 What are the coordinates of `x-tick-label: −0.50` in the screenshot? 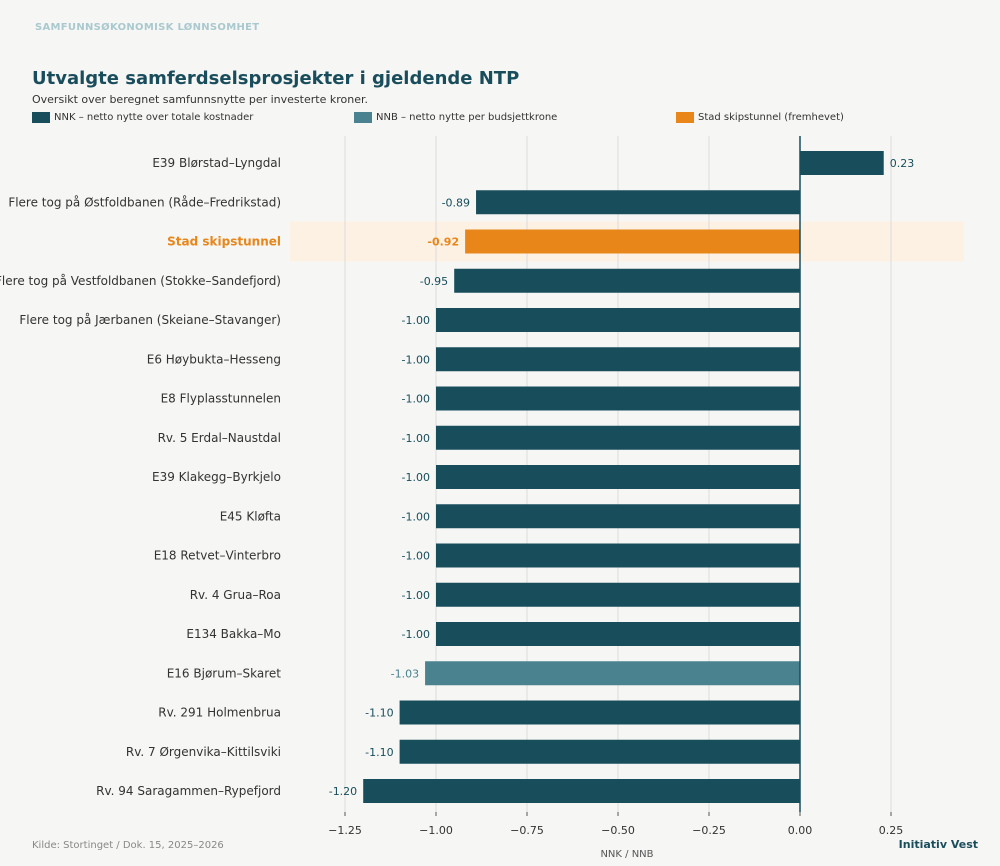 It's located at (618, 830).